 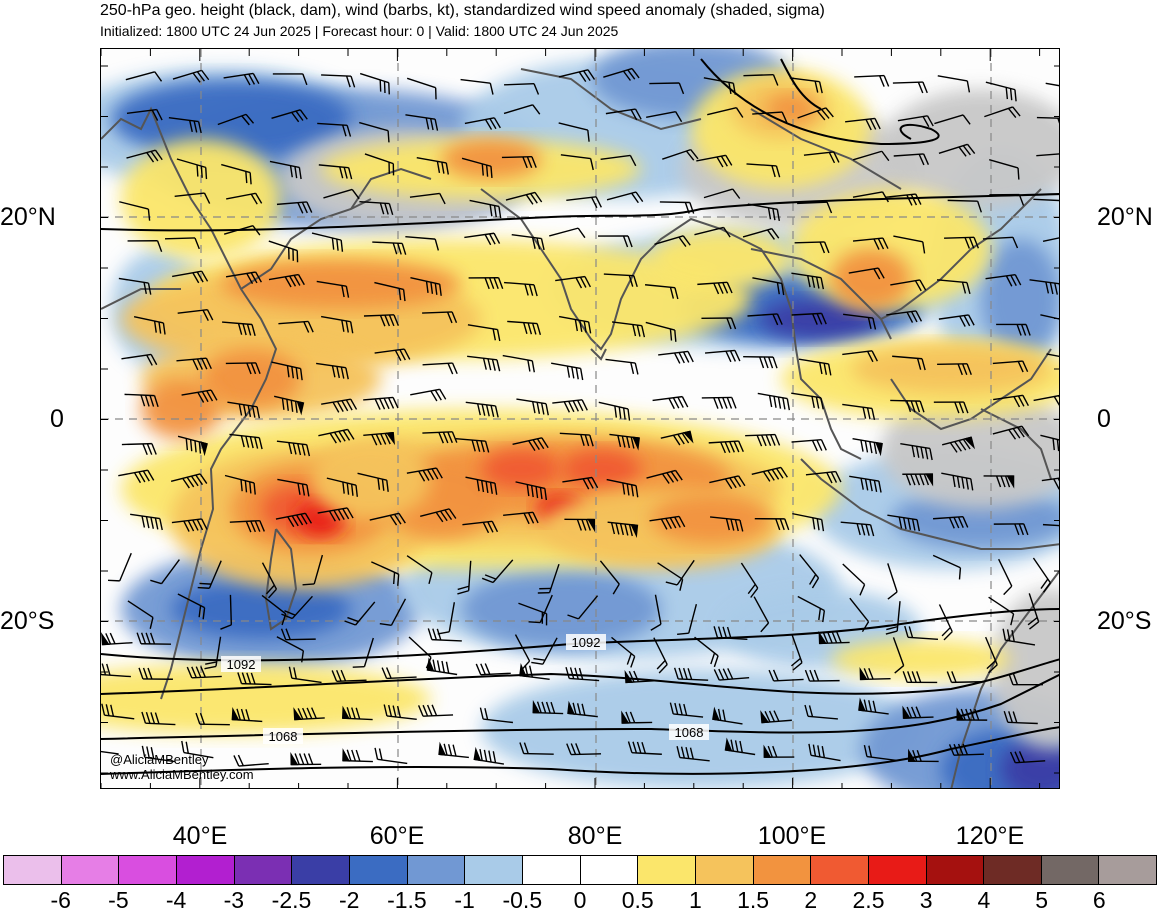 I want to click on colorbar-label: -2, so click(x=349, y=900).